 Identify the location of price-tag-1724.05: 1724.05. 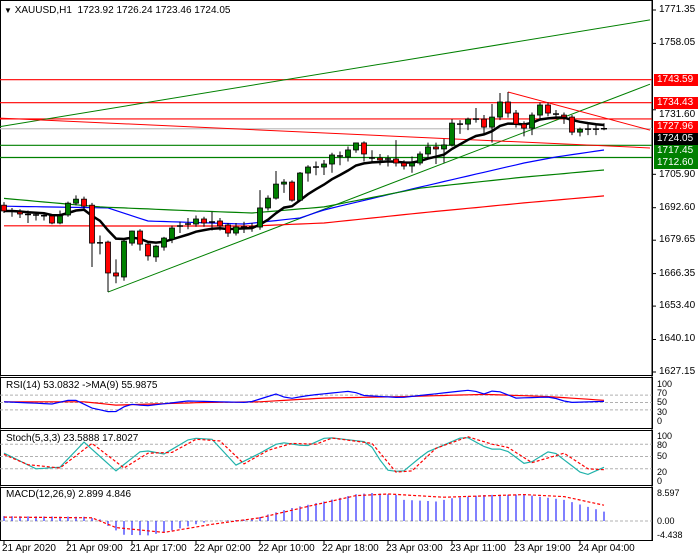
(676, 138).